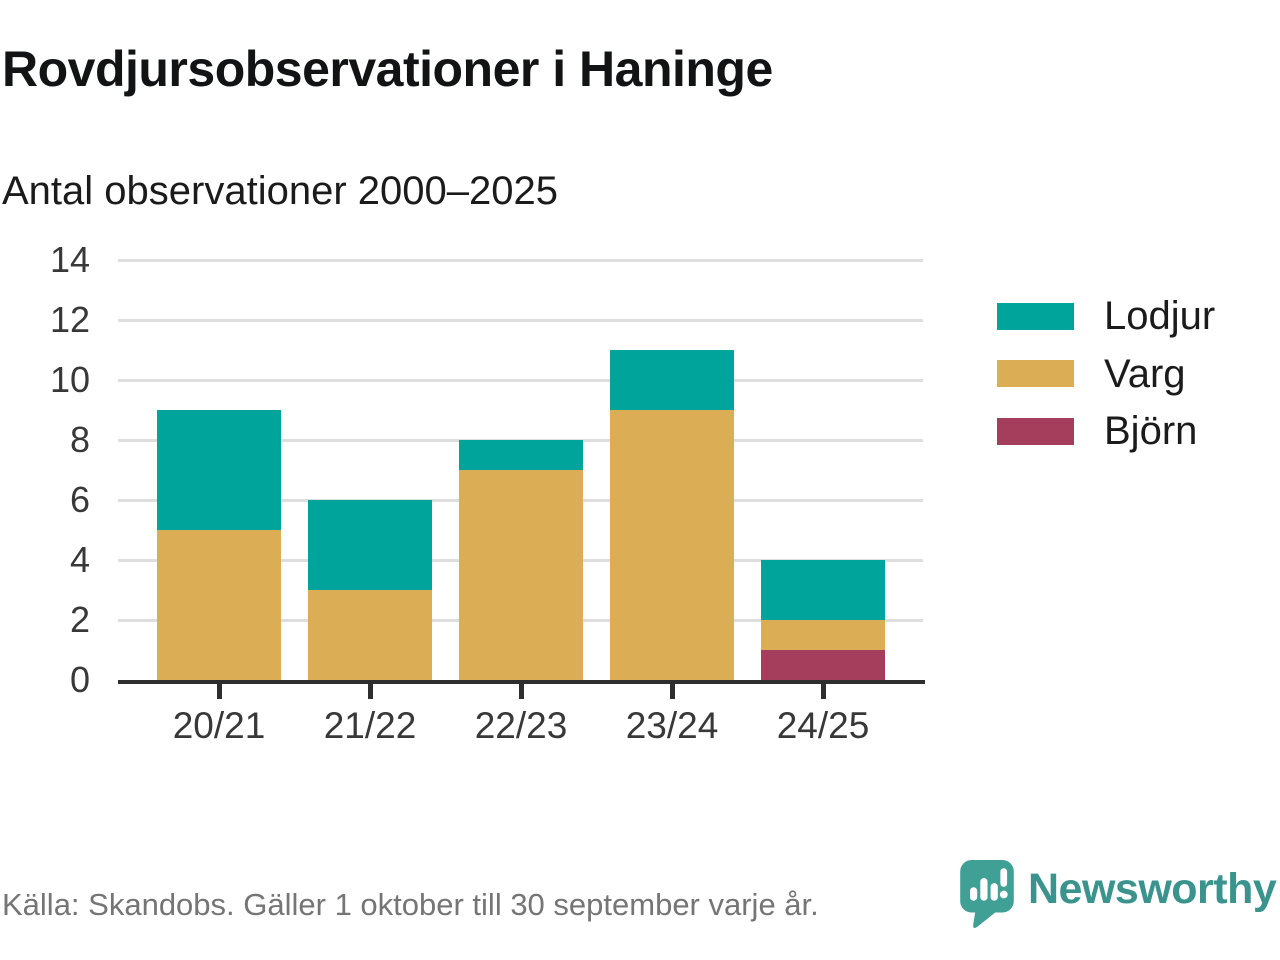  Describe the element at coordinates (823, 725) in the screenshot. I see `x-axis-category-label: 24/25` at that location.